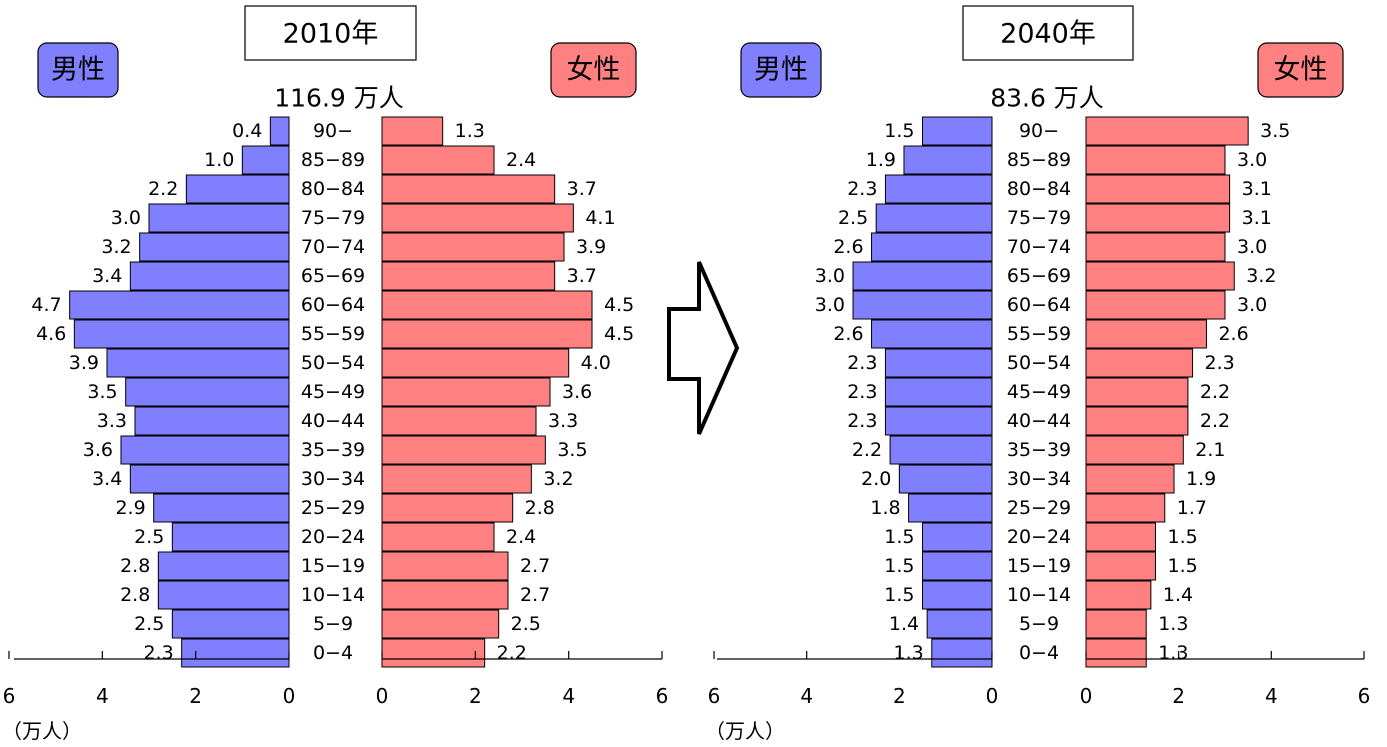  Describe the element at coordinates (1215, 392) in the screenshot. I see `female-value-label-45-49: 2.2` at that location.